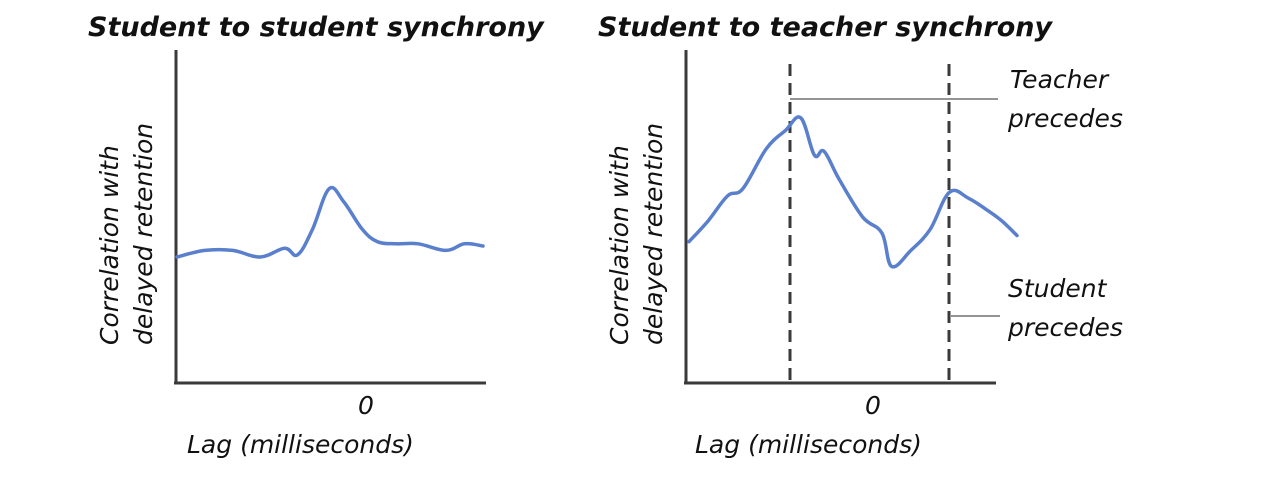 This screenshot has width=1280, height=491. What do you see at coordinates (1058, 288) in the screenshot?
I see `student-precedes-label-line1: Student` at bounding box center [1058, 288].